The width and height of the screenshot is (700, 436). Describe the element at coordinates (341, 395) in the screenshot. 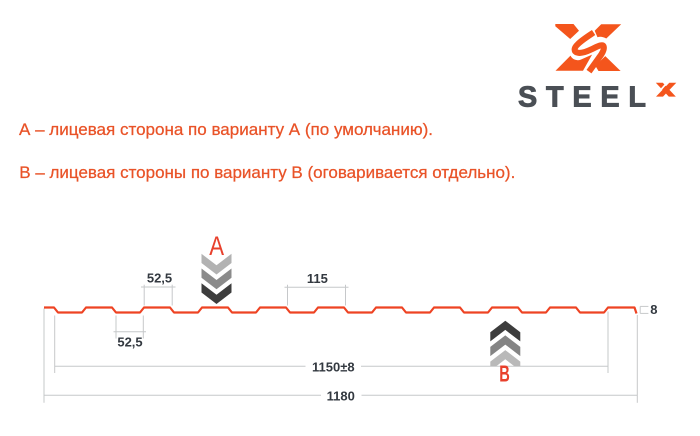

I see `svg-text: 1180` at that location.